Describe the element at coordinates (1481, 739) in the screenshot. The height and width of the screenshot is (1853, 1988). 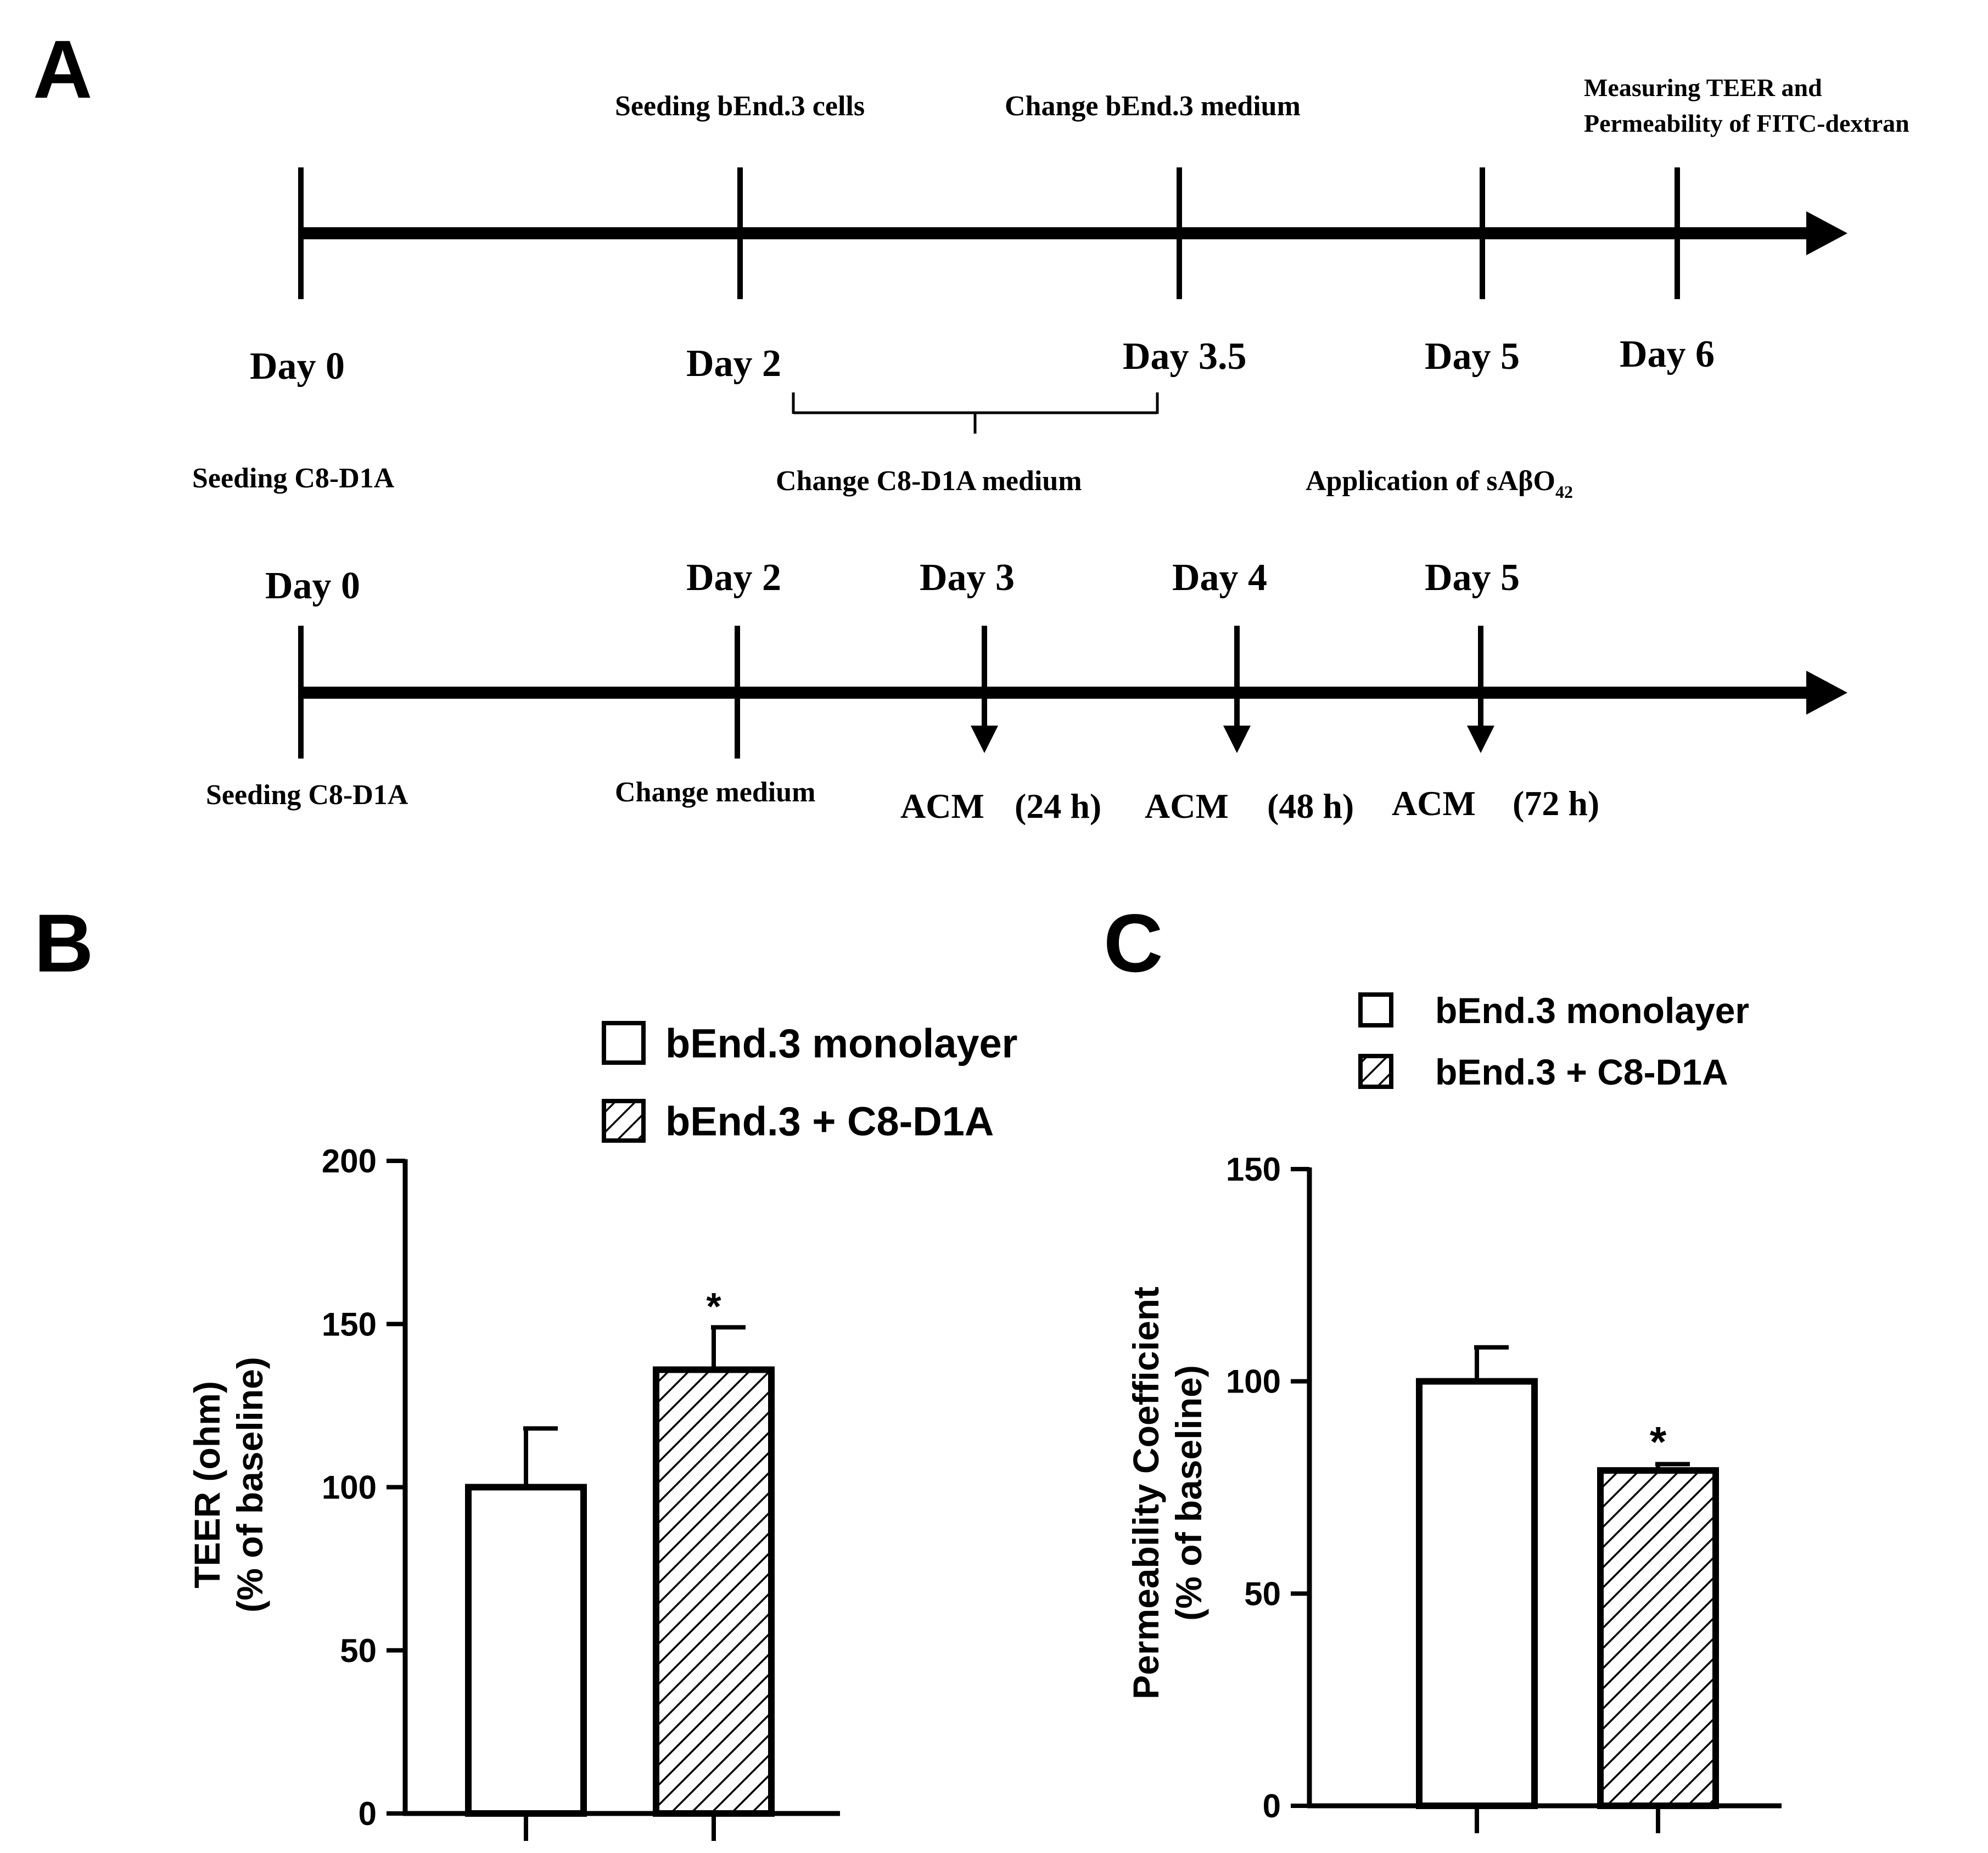
I see `timeline-bottom-arrowhead-day5` at that location.